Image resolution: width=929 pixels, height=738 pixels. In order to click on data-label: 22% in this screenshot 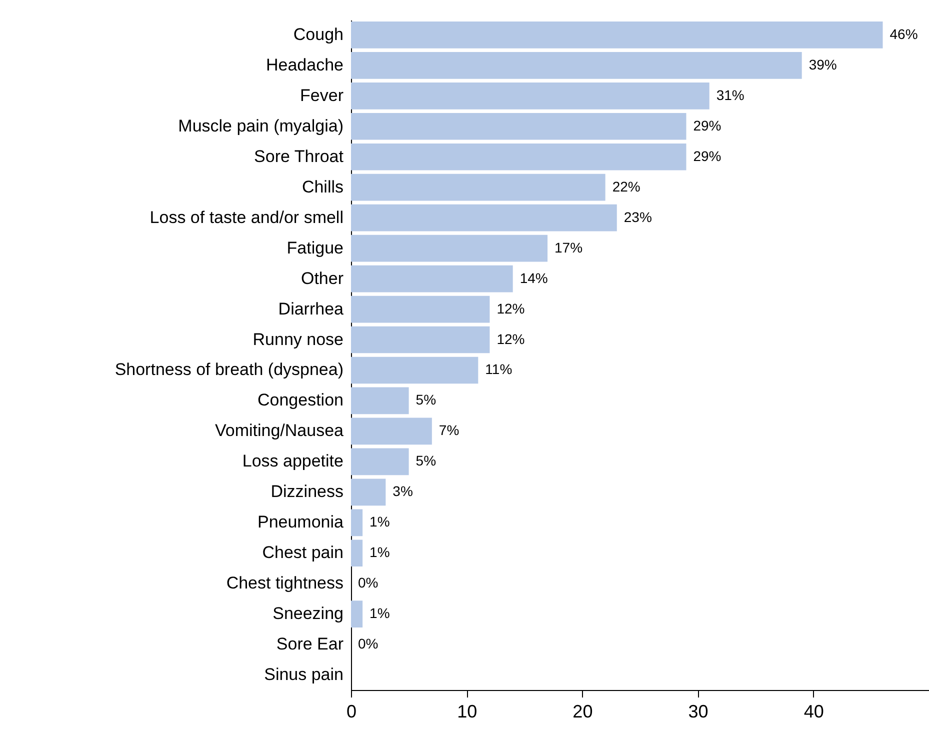, I will do `click(626, 186)`.